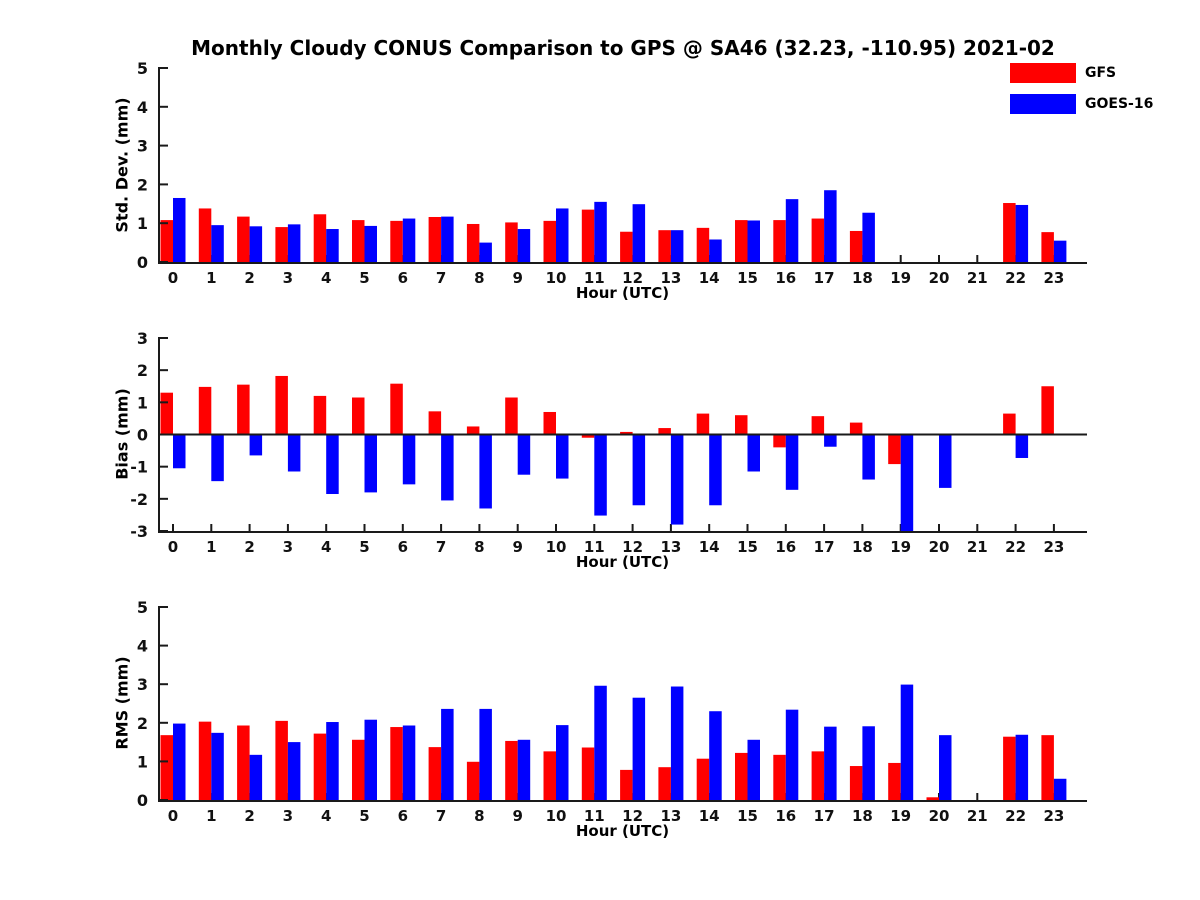 Image resolution: width=1200 pixels, height=900 pixels. What do you see at coordinates (217, 766) in the screenshot?
I see `rms-goes16-bar-h1` at bounding box center [217, 766].